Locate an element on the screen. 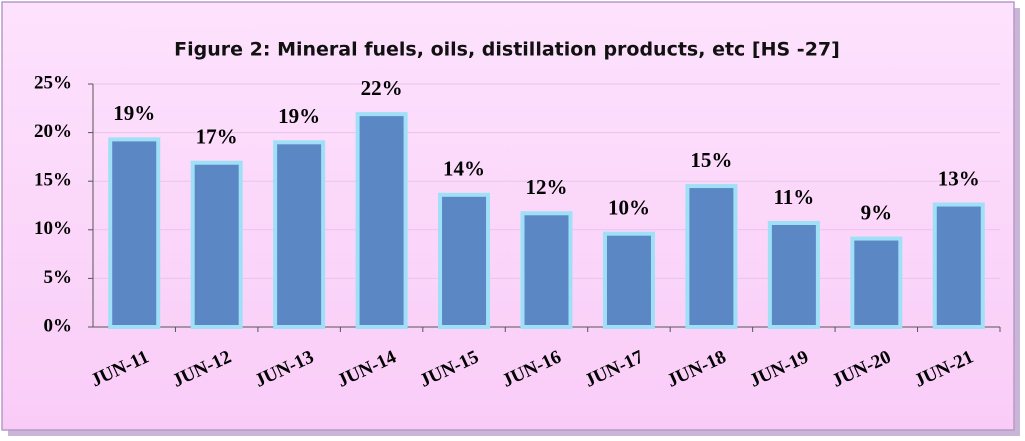 Image resolution: width=1025 pixels, height=441 pixels. y-tick-label: 25% is located at coordinates (53, 82).